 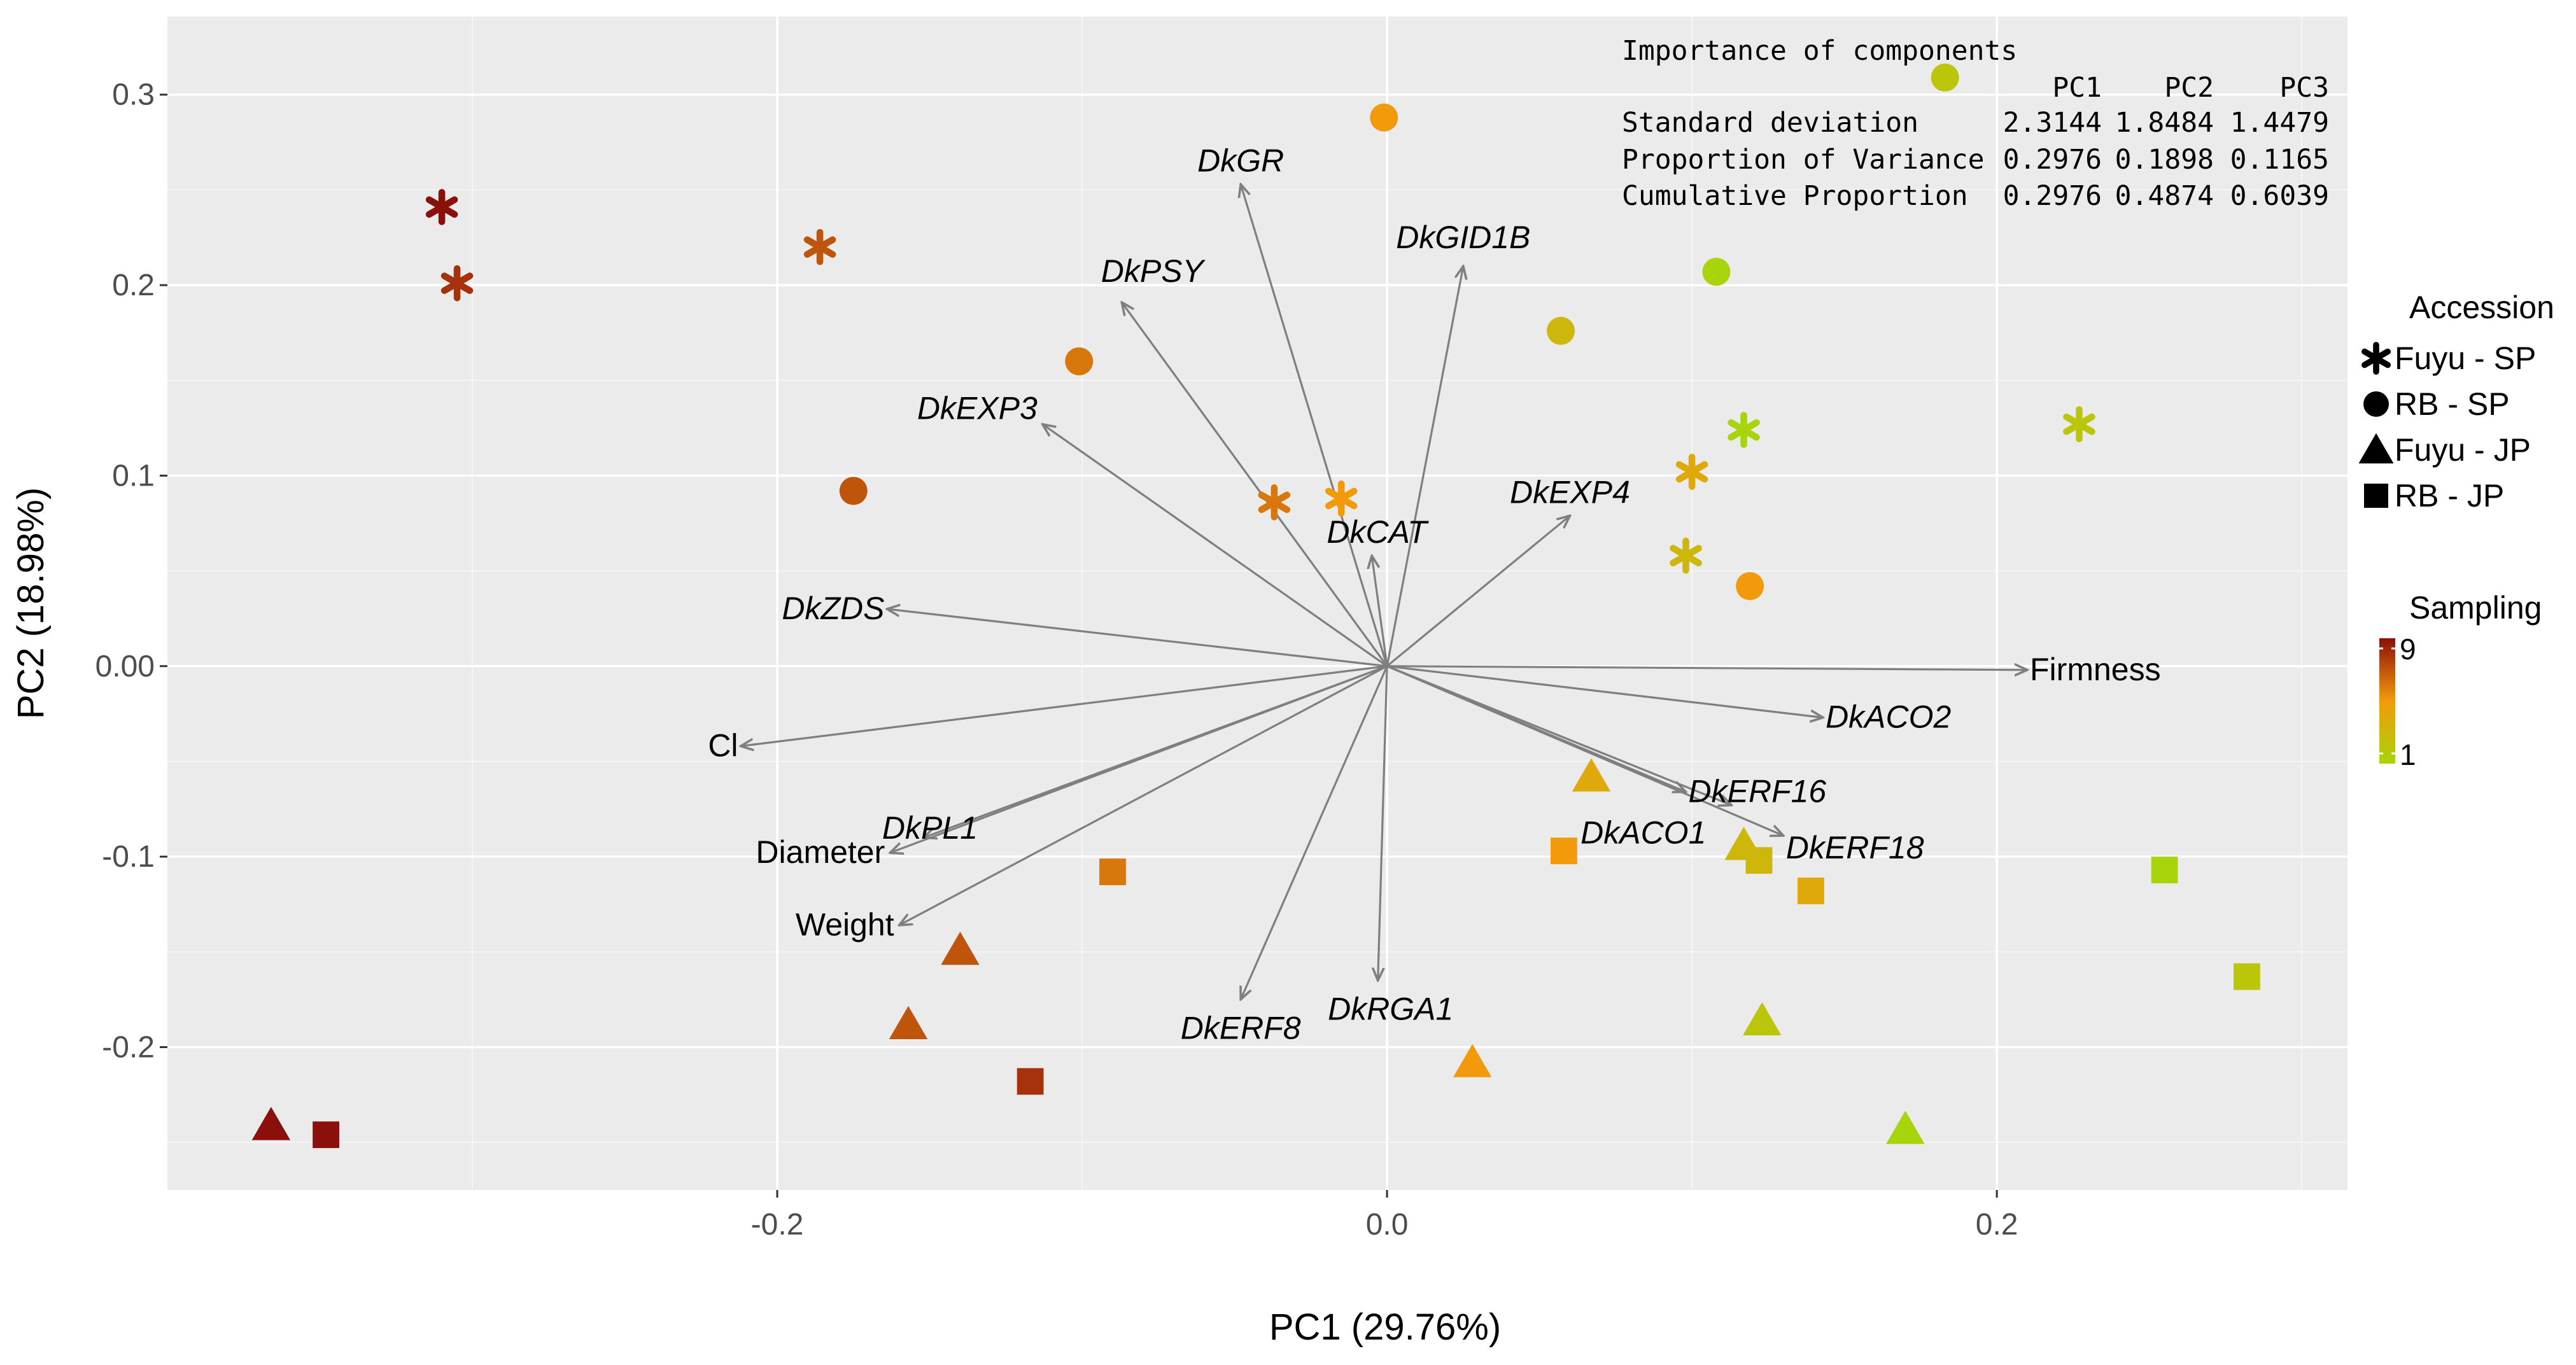 I want to click on loading-label: DkGR, so click(x=1241, y=160).